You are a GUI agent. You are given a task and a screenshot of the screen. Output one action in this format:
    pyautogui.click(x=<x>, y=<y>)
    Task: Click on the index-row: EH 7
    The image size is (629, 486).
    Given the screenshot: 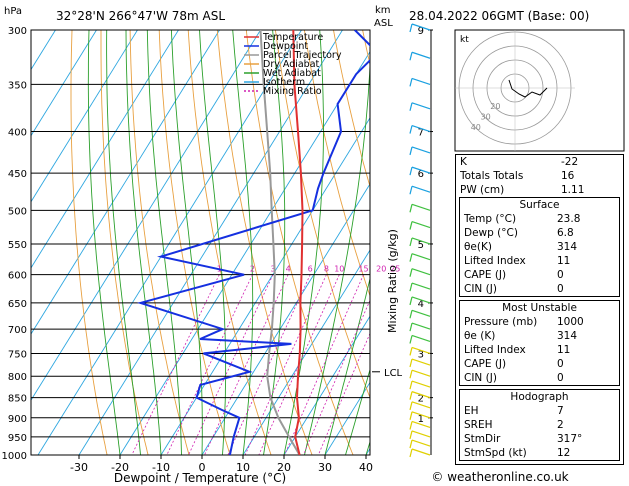 What is the action you would take?
    pyautogui.click(x=539, y=411)
    